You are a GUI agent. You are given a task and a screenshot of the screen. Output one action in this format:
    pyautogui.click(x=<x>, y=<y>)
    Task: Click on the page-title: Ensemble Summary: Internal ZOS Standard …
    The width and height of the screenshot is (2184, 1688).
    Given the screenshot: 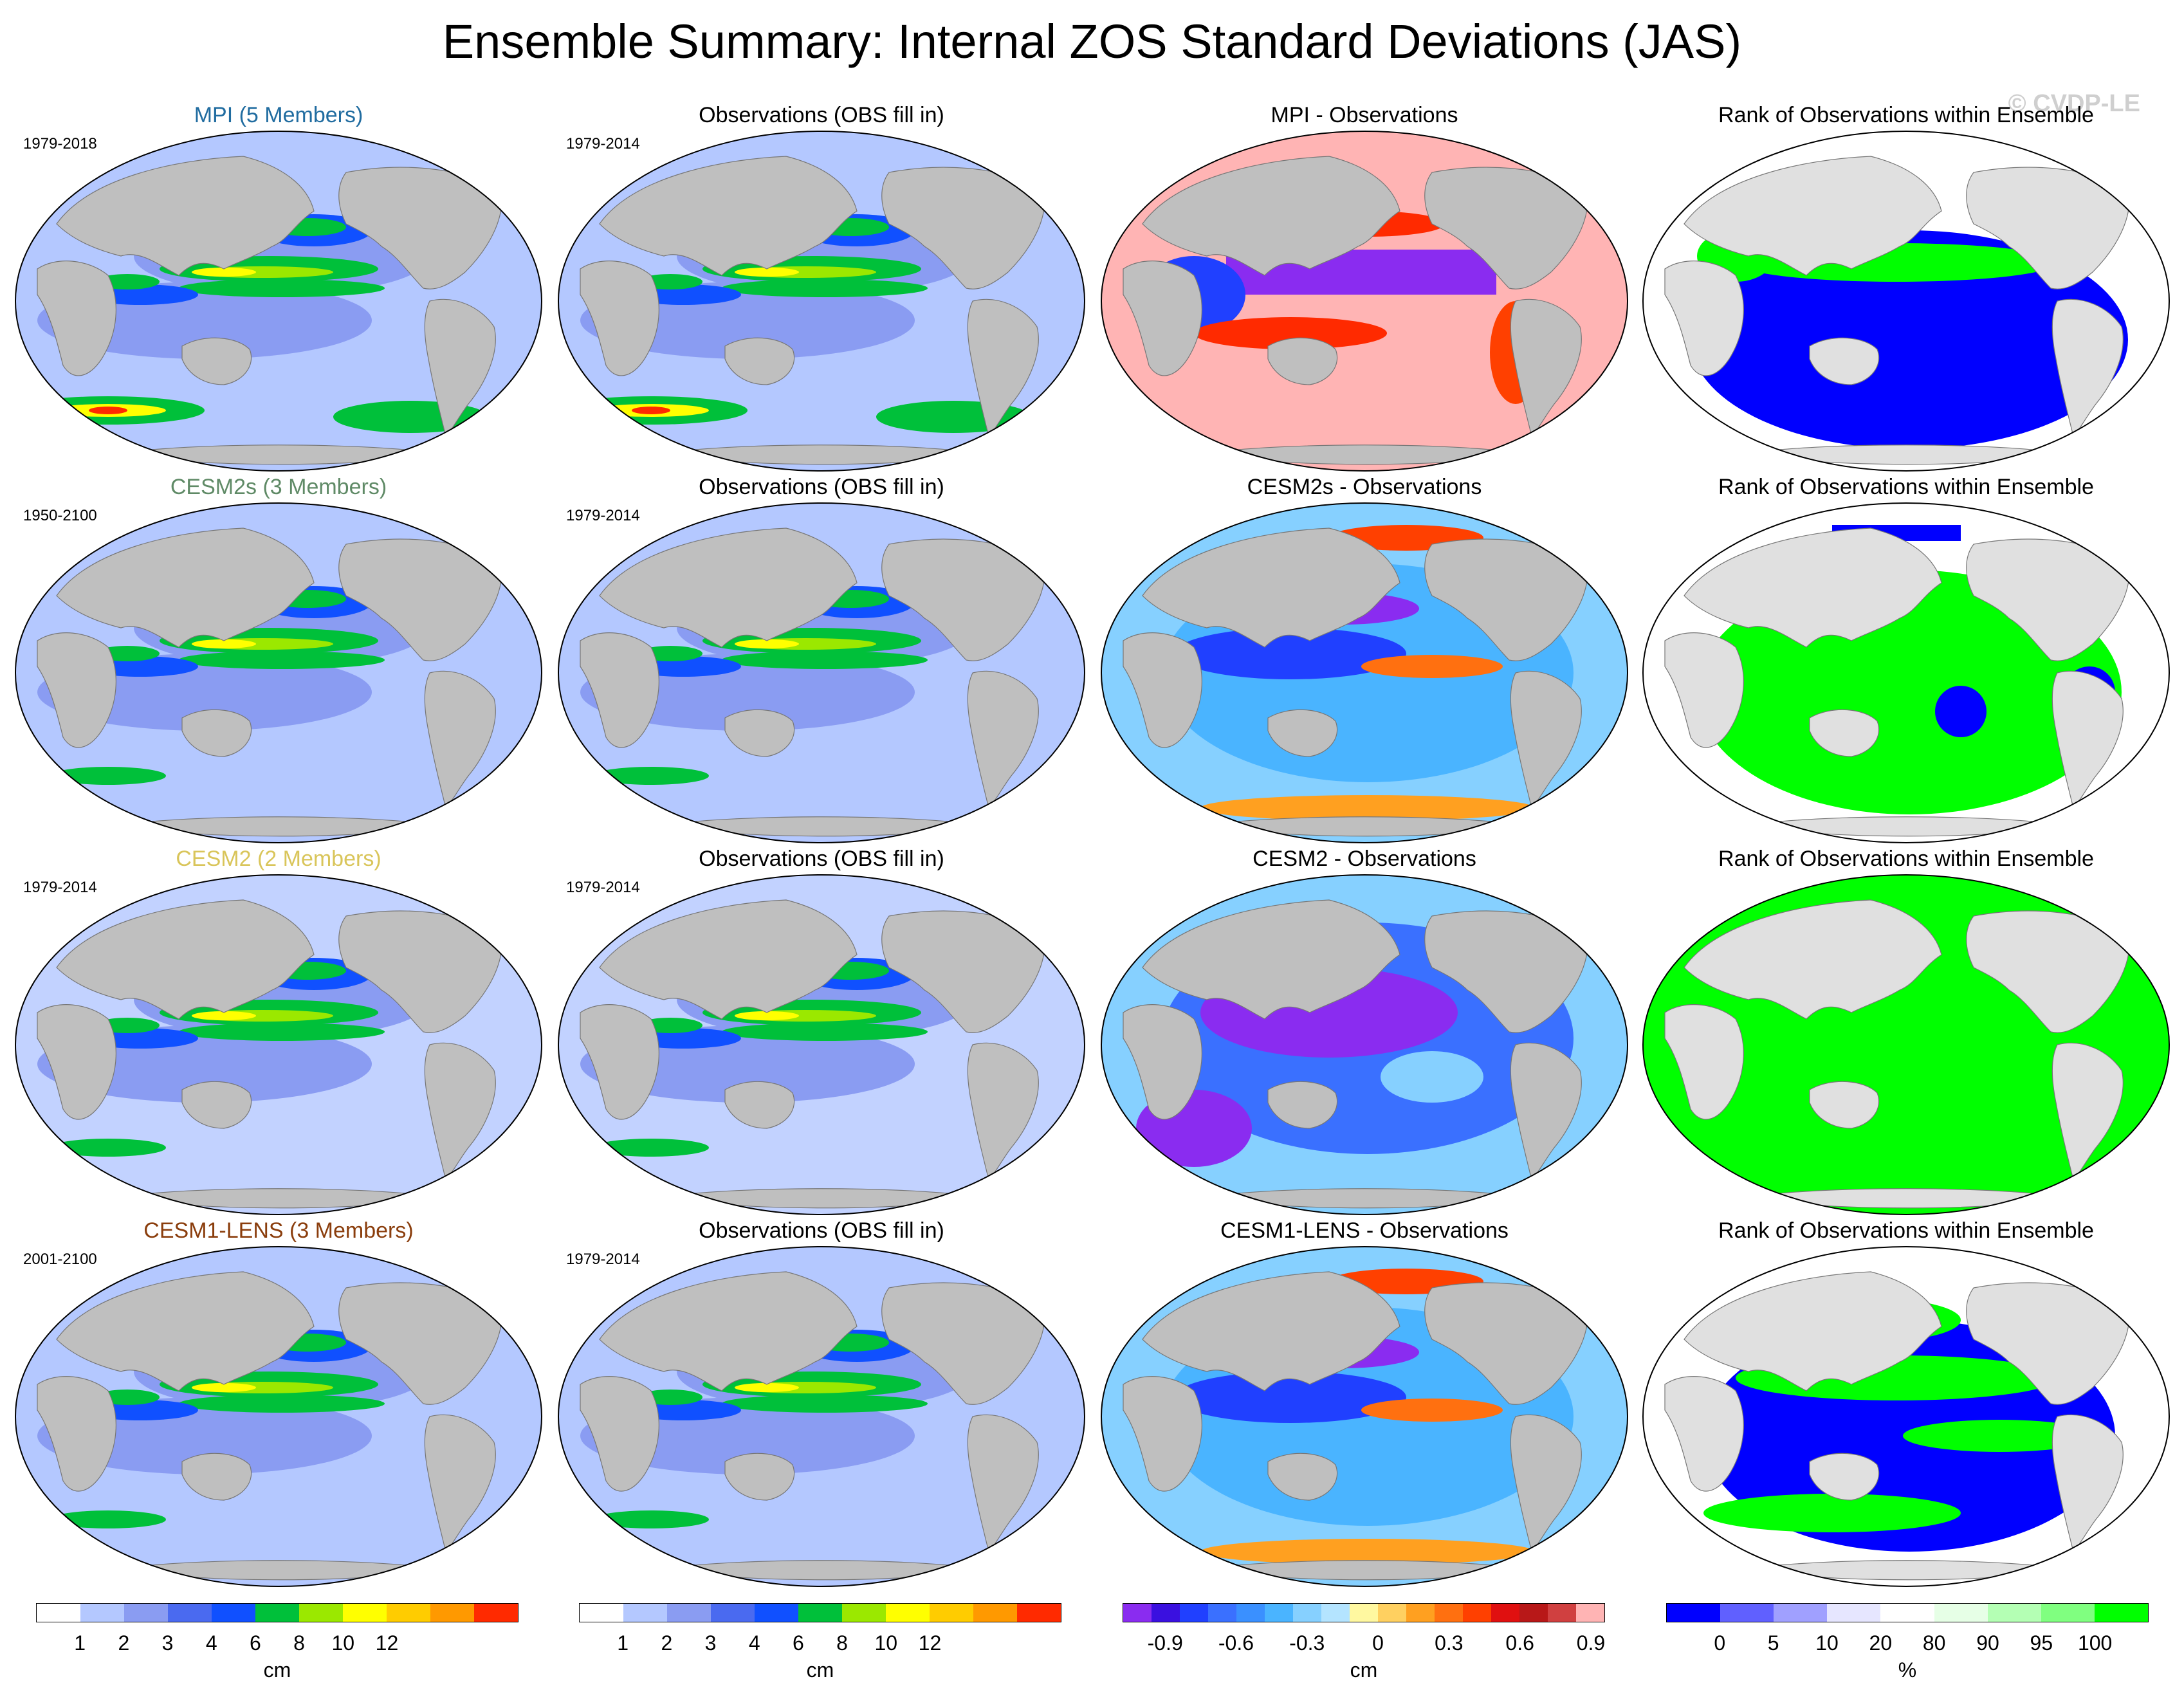 What is the action you would take?
    pyautogui.click(x=1092, y=41)
    